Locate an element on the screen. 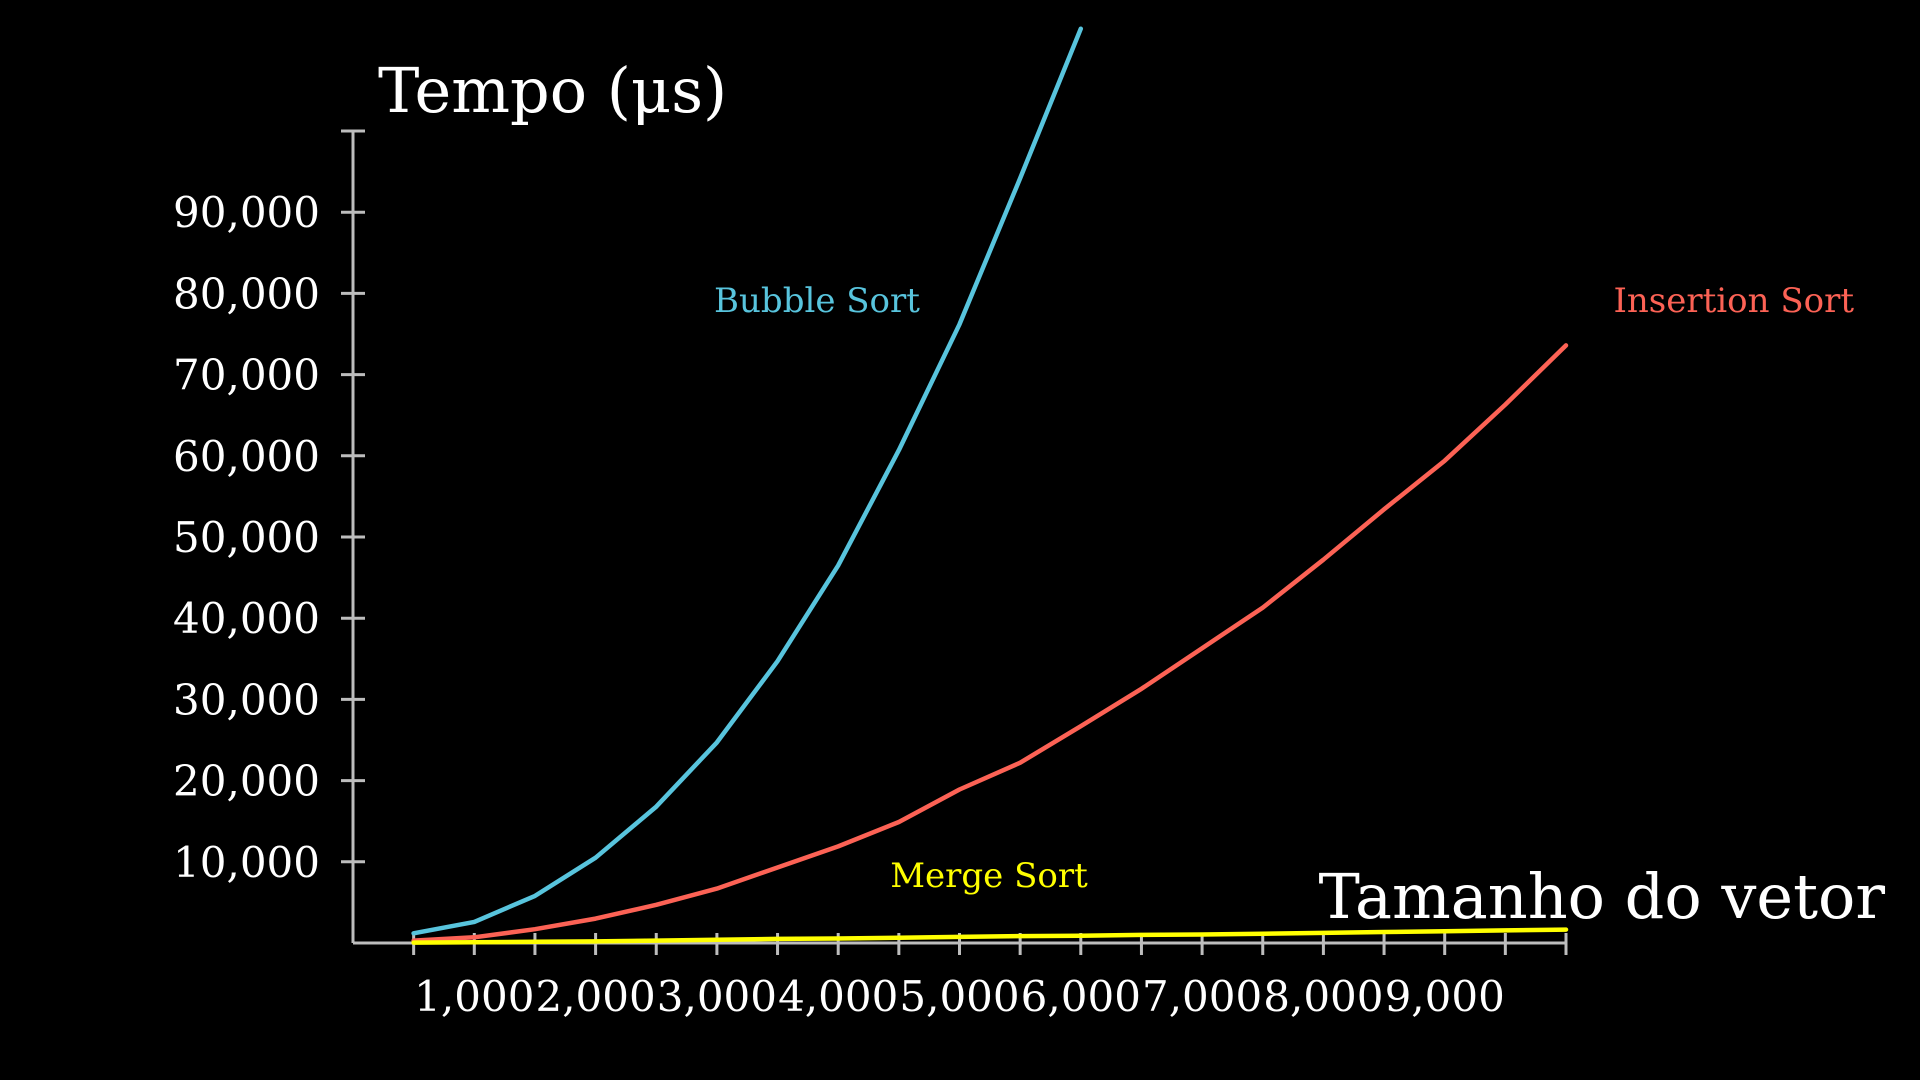 Image resolution: width=1920 pixels, height=1080 pixels. y-tick-label: 40,000 is located at coordinates (246, 618).